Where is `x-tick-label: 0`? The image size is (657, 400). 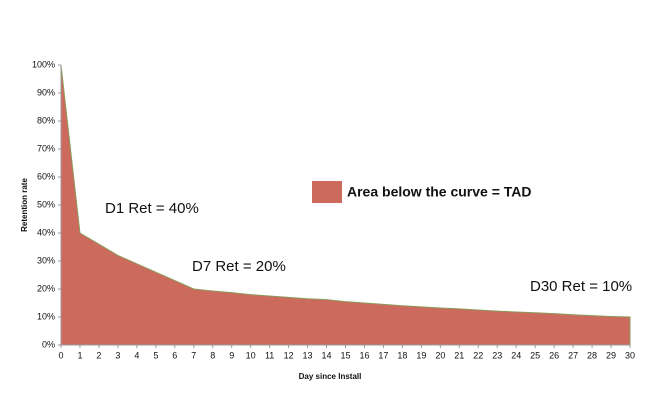
x-tick-label: 0 is located at coordinates (60, 355).